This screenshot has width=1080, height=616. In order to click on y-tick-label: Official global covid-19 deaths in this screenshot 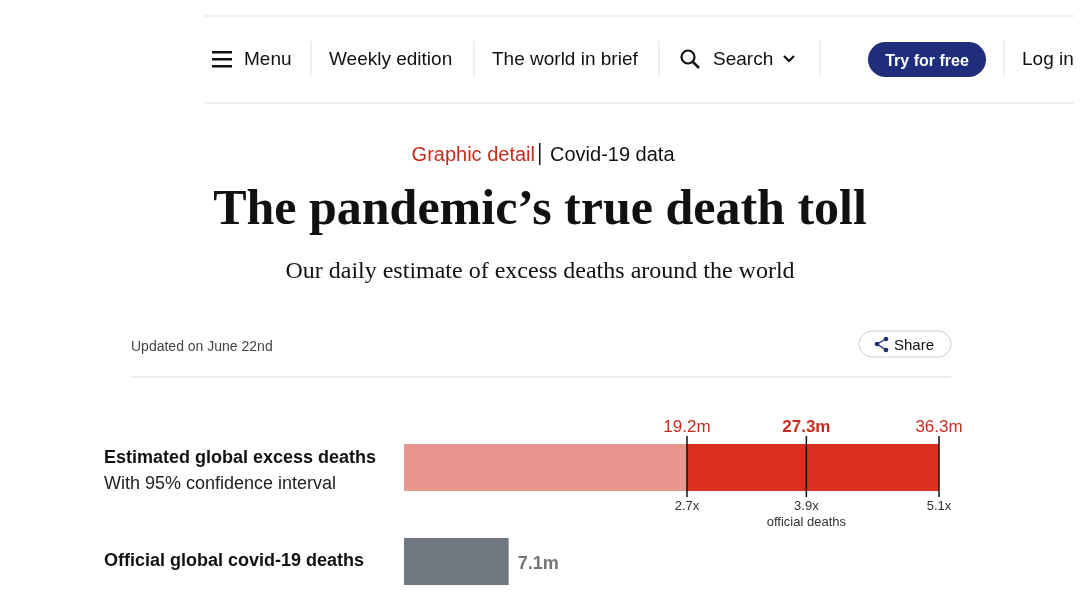, I will do `click(234, 560)`.